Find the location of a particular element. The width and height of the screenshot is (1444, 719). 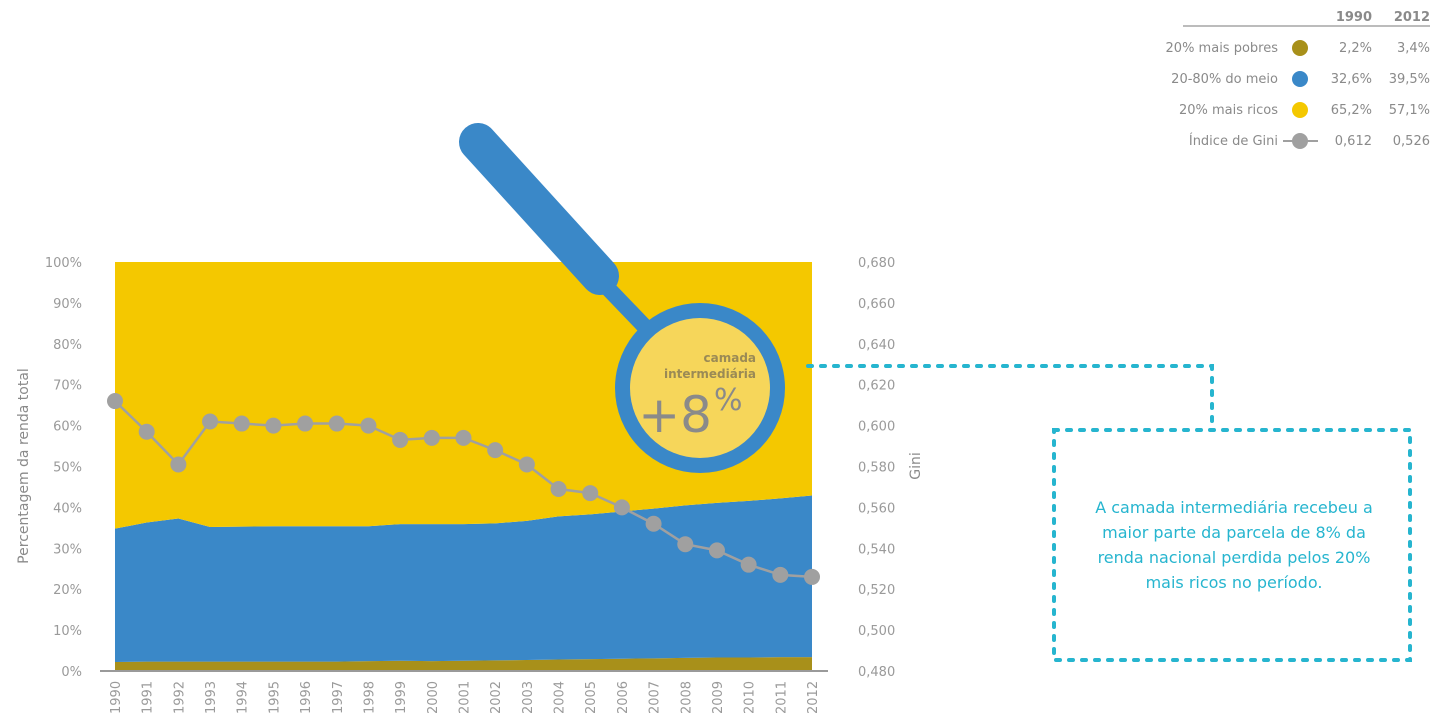

y2-tick-label: 0,540 is located at coordinates (876, 549).